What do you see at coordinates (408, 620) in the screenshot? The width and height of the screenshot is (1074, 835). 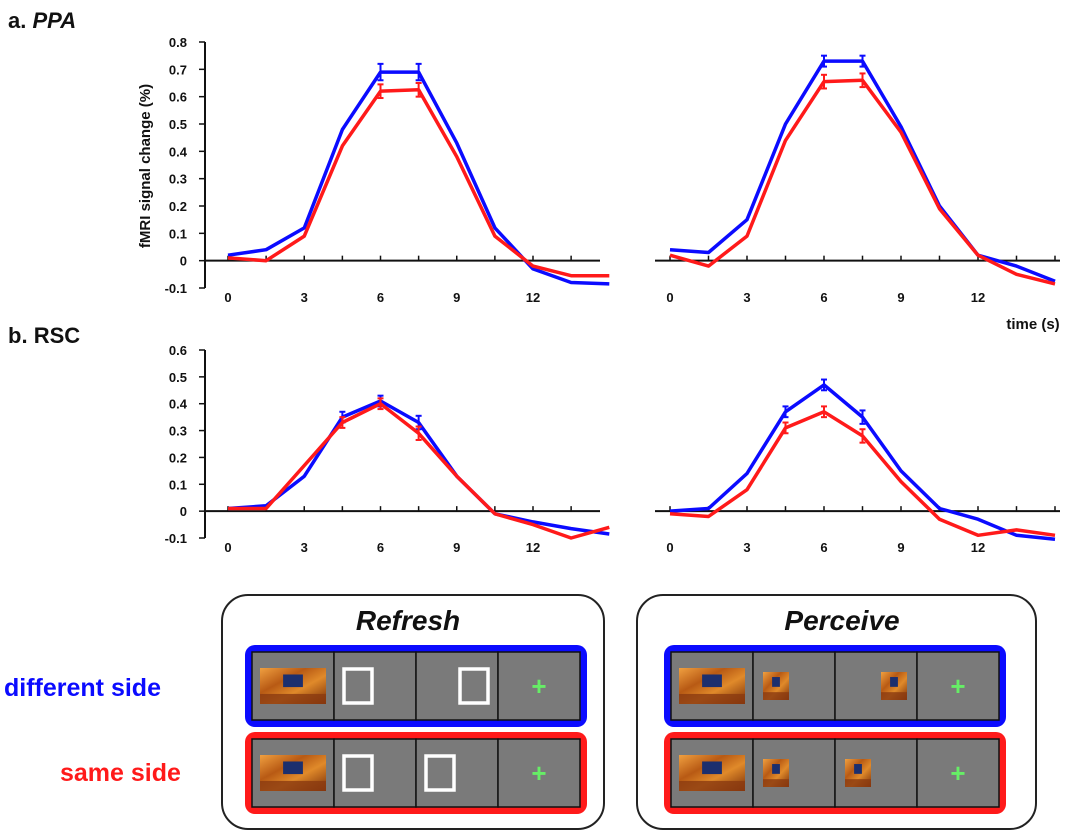 I see `refresh-title: Refresh` at bounding box center [408, 620].